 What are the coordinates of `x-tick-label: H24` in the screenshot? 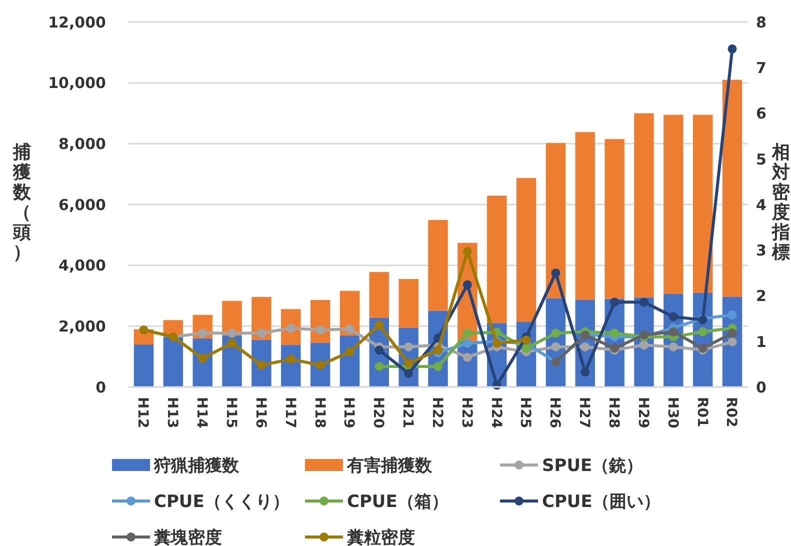 It's located at (496, 412).